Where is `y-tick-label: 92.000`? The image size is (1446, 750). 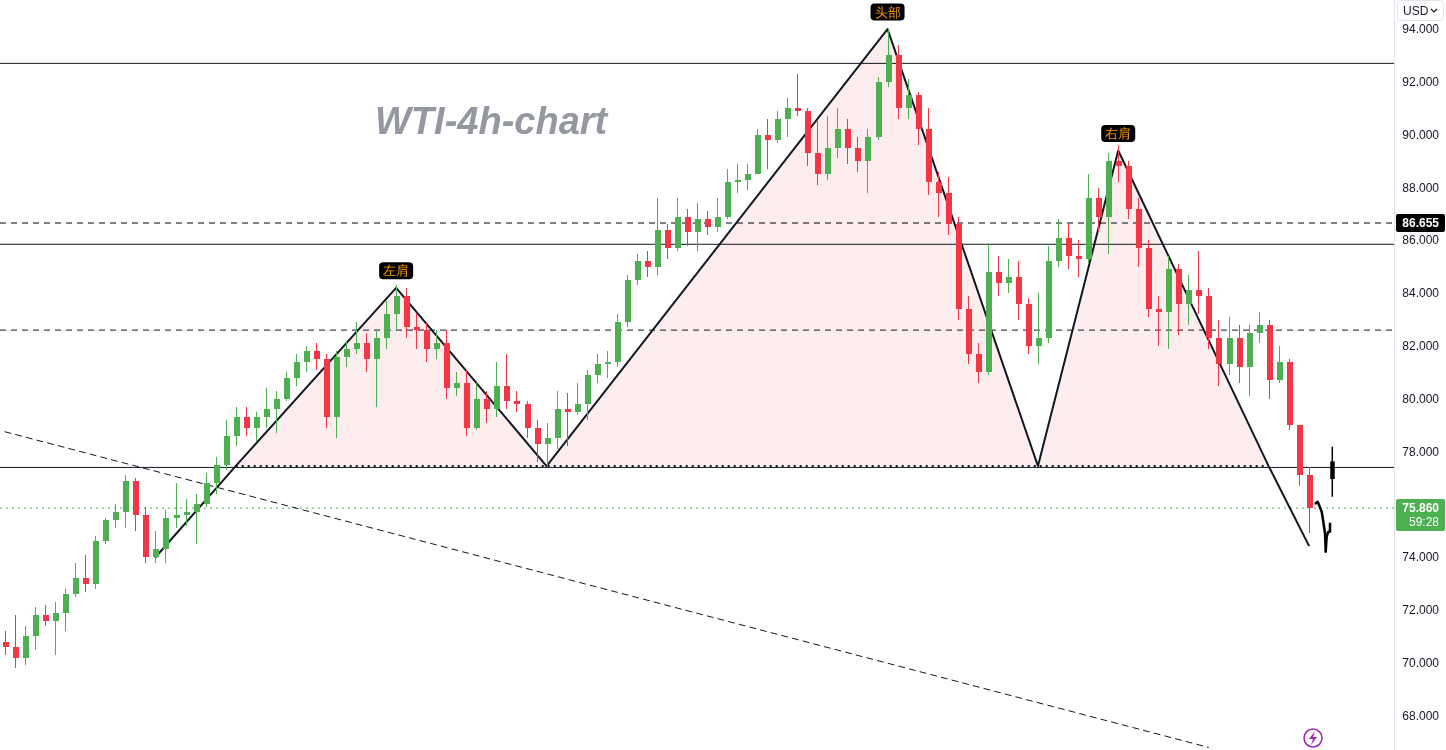
y-tick-label: 92.000 is located at coordinates (1421, 81).